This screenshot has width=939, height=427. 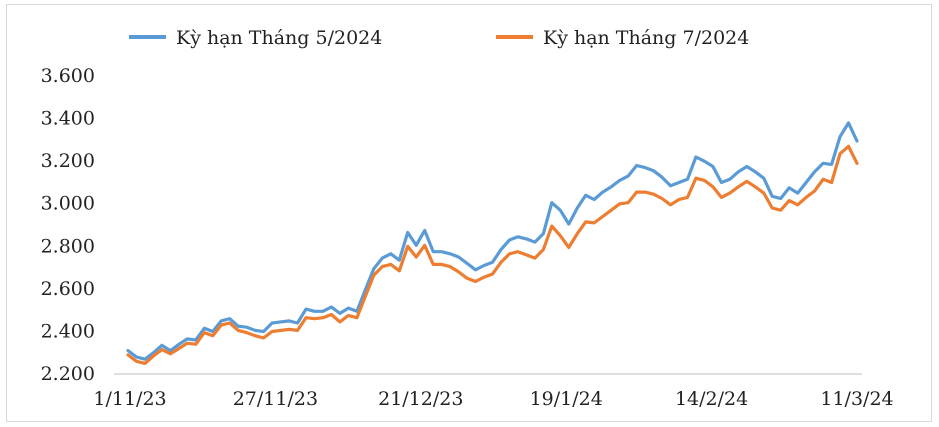 What do you see at coordinates (68, 246) in the screenshot?
I see `y-tick-label: 2.800` at bounding box center [68, 246].